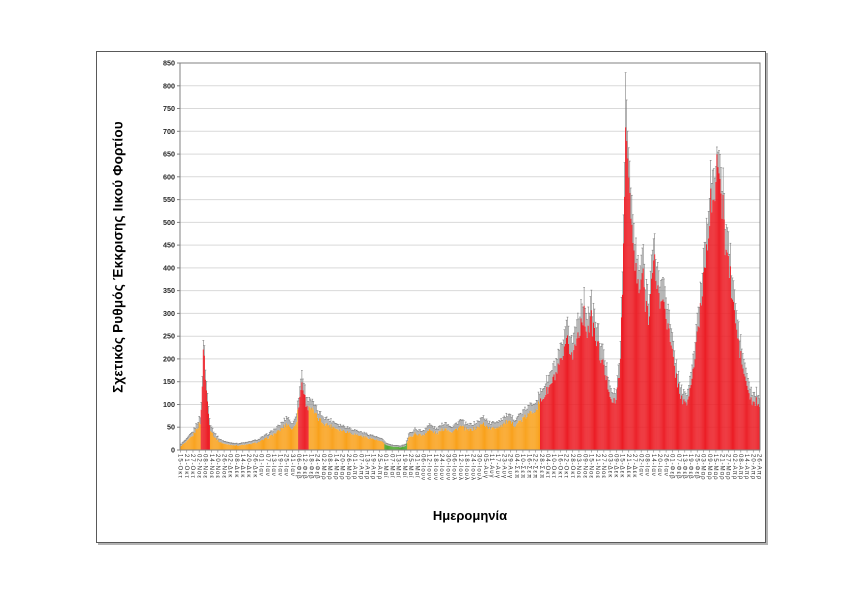 The image size is (868, 613). What do you see at coordinates (423, 467) in the screenshot?
I see `svg-text: 06-Ιουν` at bounding box center [423, 467].